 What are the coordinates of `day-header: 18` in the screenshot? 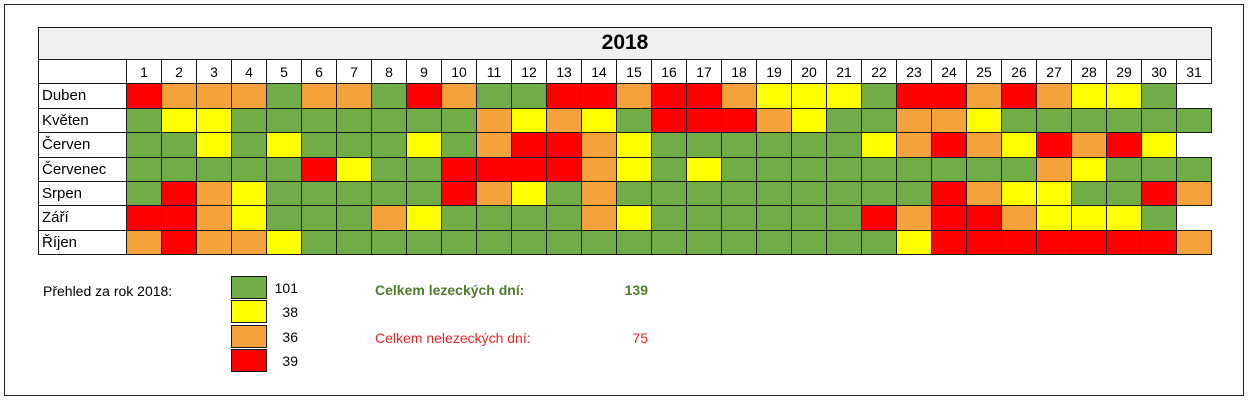 It's located at (739, 72).